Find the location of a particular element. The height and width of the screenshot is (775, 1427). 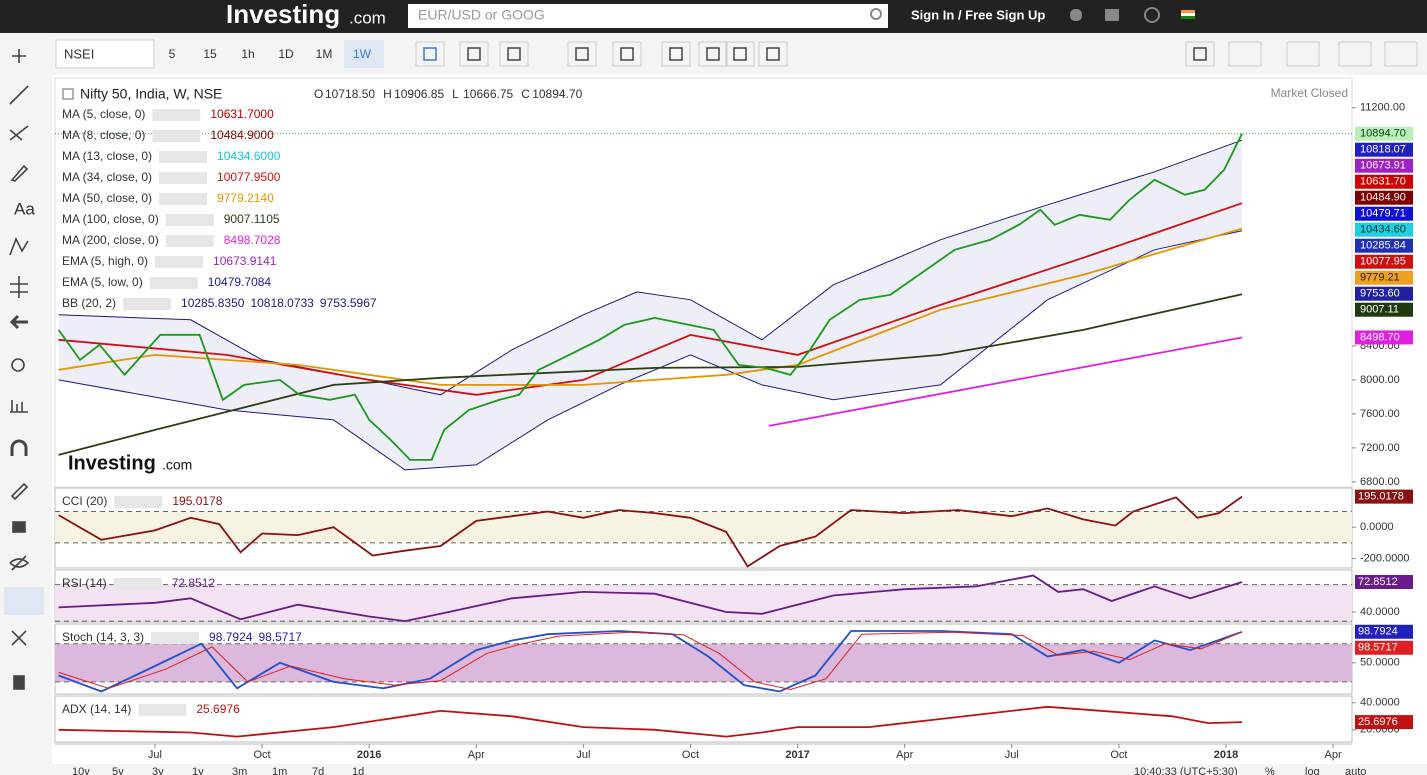

search-box is located at coordinates (648, 16).